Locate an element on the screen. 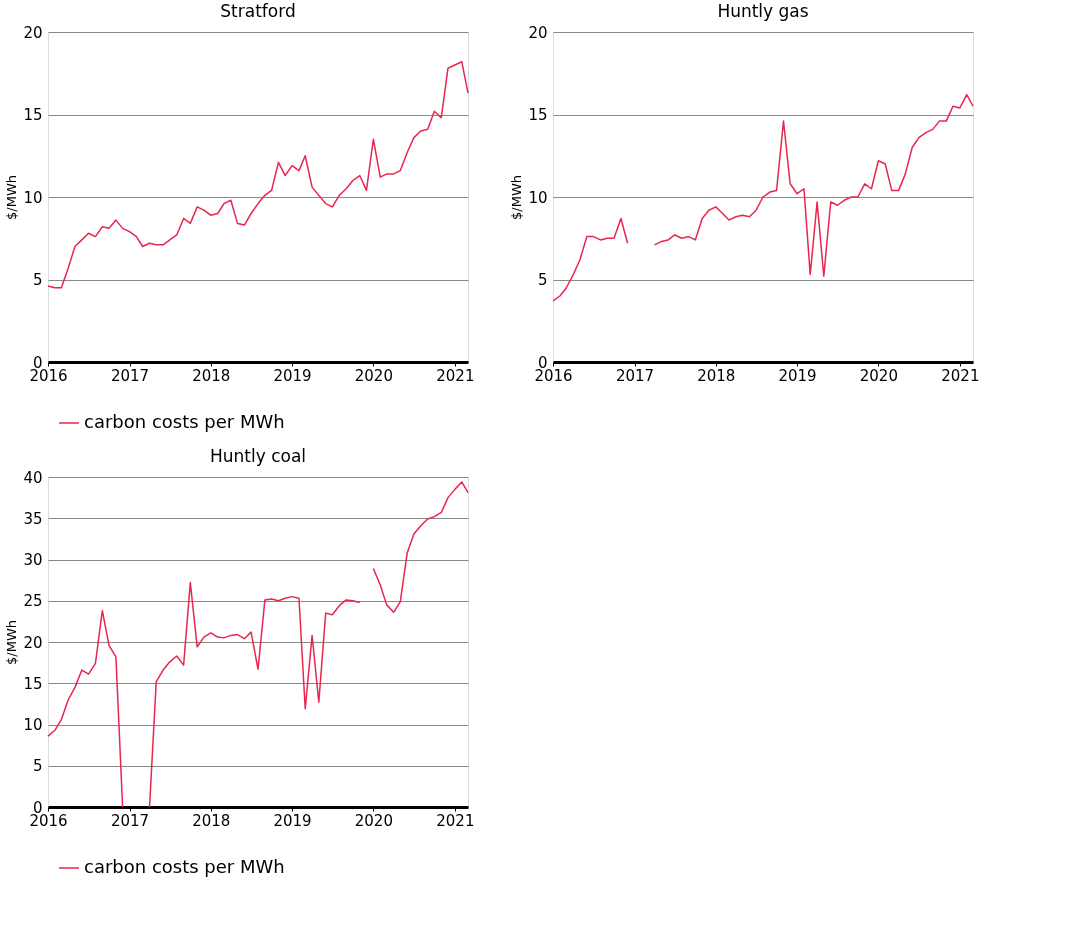 Image resolution: width=1087 pixels, height=931 pixels. y-tick-label: 30 is located at coordinates (33, 560).